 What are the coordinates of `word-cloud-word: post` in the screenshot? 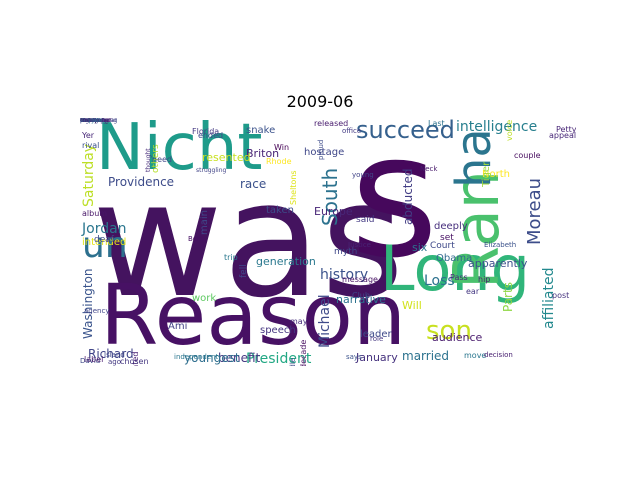 It's located at (561, 295).